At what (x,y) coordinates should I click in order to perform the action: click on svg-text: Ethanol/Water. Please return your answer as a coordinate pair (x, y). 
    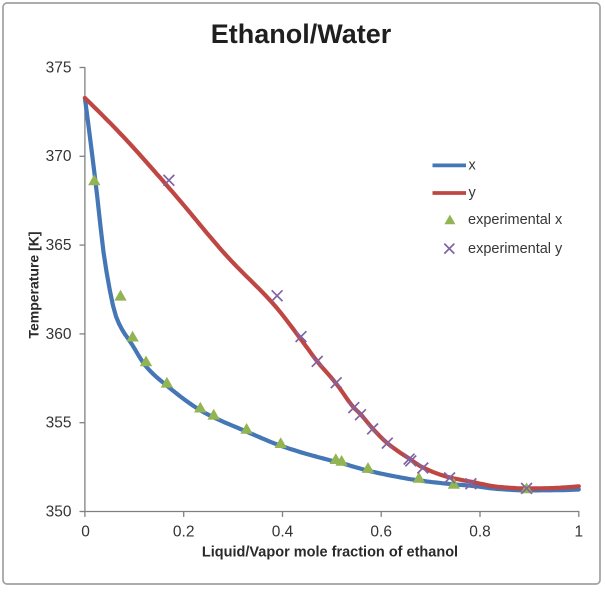
    Looking at the image, I should click on (301, 34).